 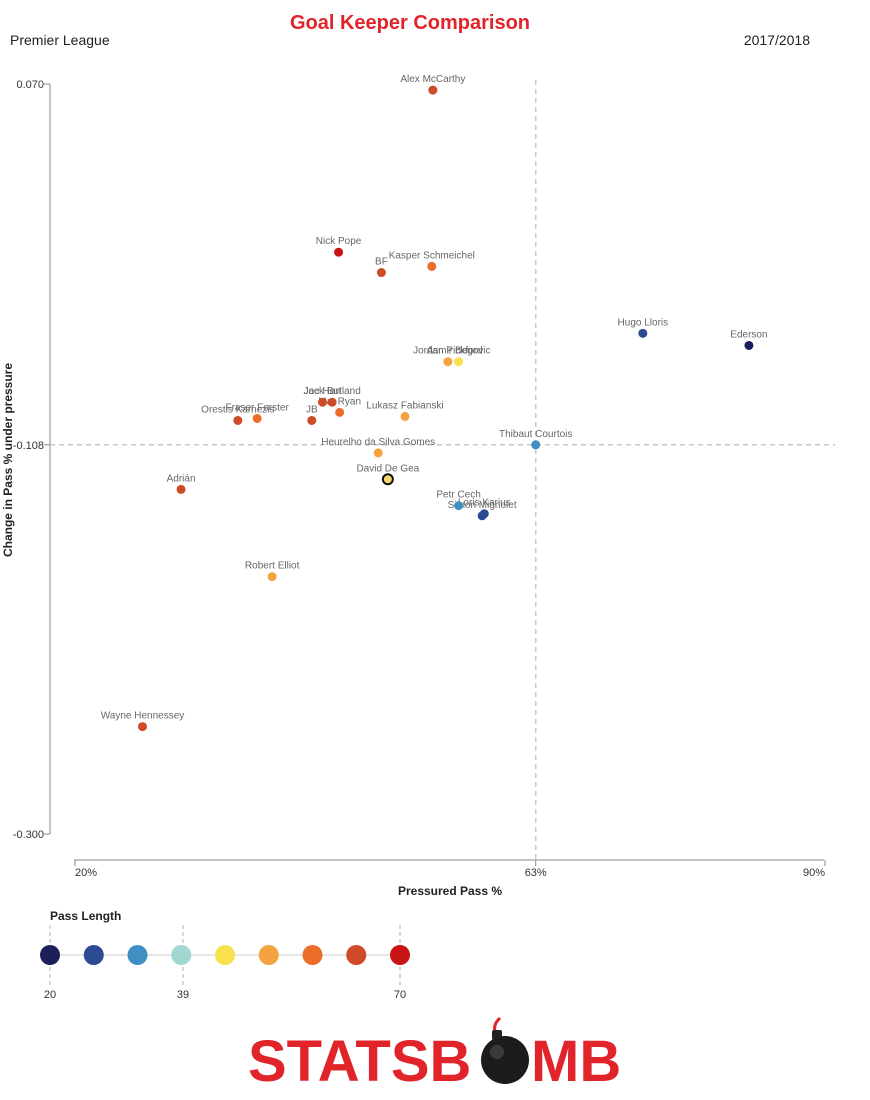 What do you see at coordinates (85, 916) in the screenshot?
I see `legend-title: Pass Length` at bounding box center [85, 916].